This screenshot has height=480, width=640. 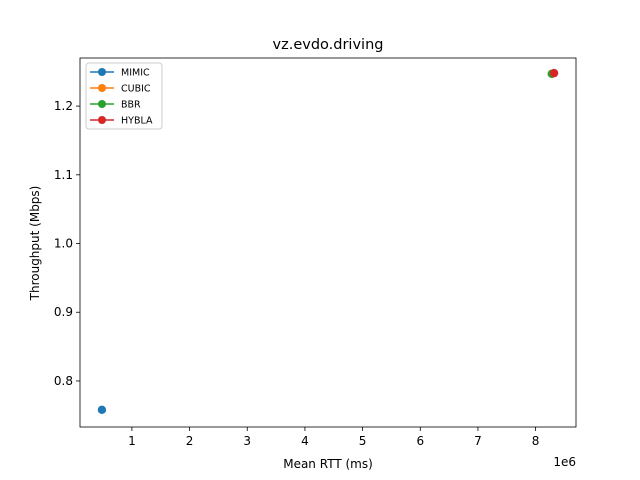 What do you see at coordinates (328, 464) in the screenshot?
I see `x-axis-label: Mean RTT (ms)` at bounding box center [328, 464].